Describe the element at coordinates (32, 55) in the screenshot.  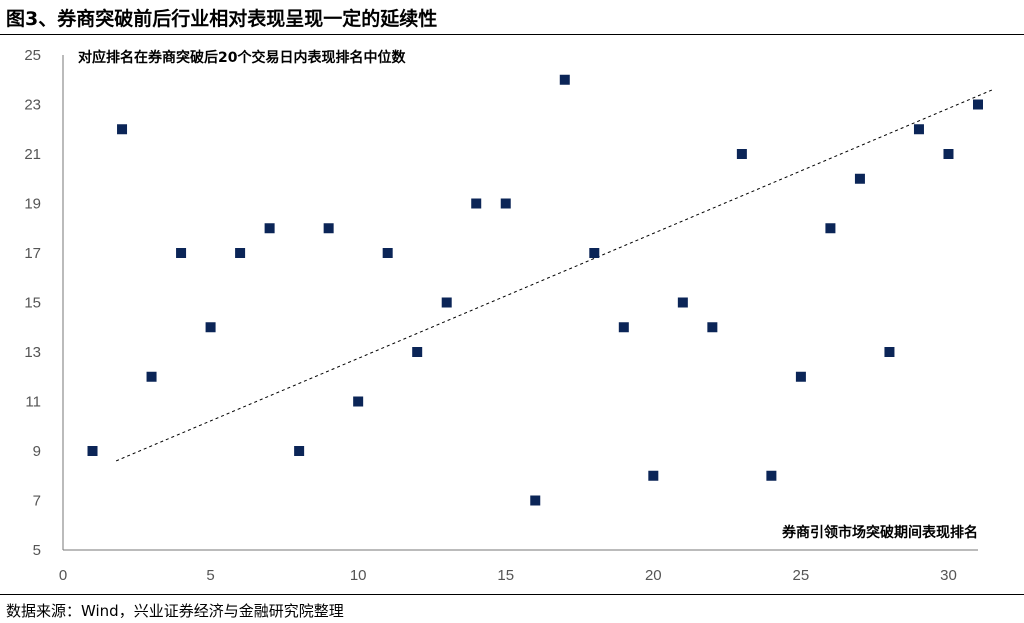
I see `y-tick-label: 25` at that location.